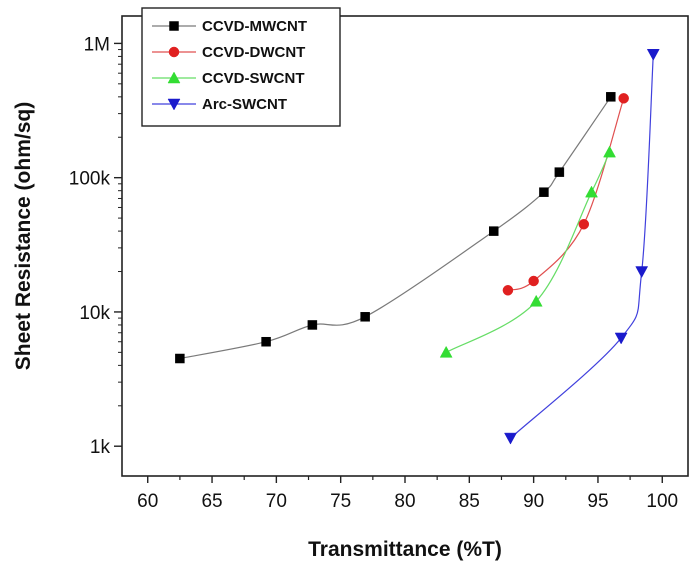 The height and width of the screenshot is (570, 700). Describe the element at coordinates (147, 501) in the screenshot. I see `x-tick-label: 60` at that location.